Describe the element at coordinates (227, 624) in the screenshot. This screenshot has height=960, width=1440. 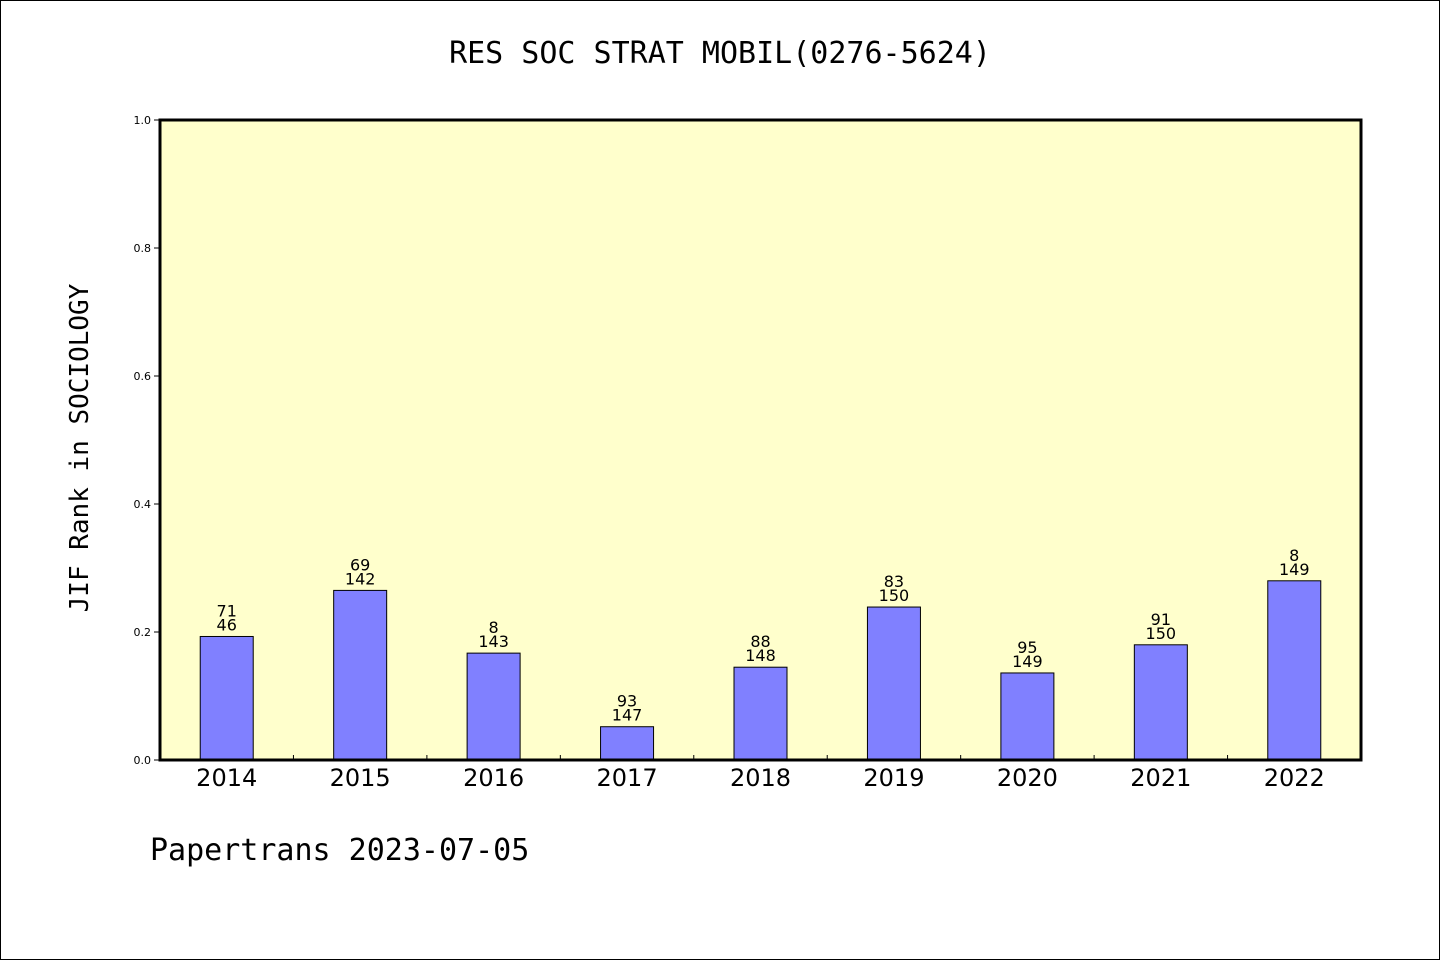
I see `bar-label-bottom-2014: 46` at that location.